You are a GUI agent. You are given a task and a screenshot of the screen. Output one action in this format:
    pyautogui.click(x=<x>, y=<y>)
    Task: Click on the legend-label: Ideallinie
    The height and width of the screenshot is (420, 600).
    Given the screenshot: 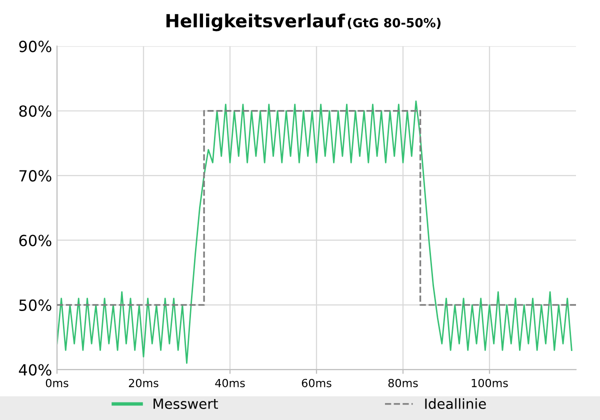 What is the action you would take?
    pyautogui.click(x=455, y=404)
    